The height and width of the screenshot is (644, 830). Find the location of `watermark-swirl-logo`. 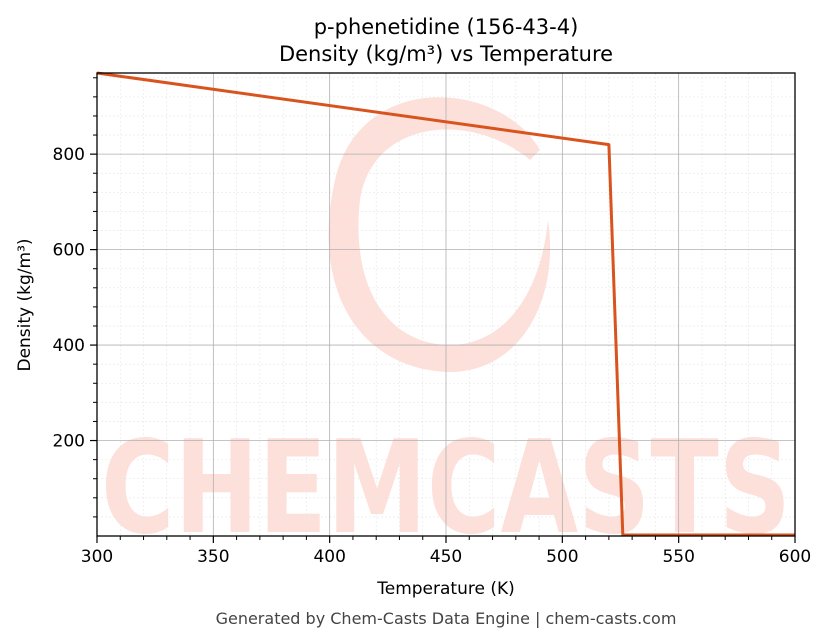

watermark-swirl-logo is located at coordinates (439, 235).